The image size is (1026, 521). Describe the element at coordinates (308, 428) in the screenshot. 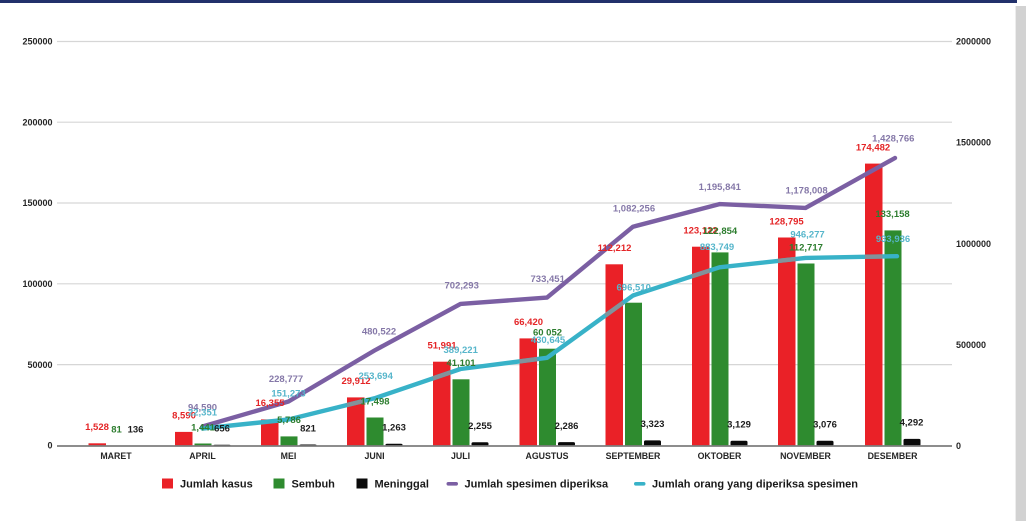

I see `svg-text: 821` at that location.